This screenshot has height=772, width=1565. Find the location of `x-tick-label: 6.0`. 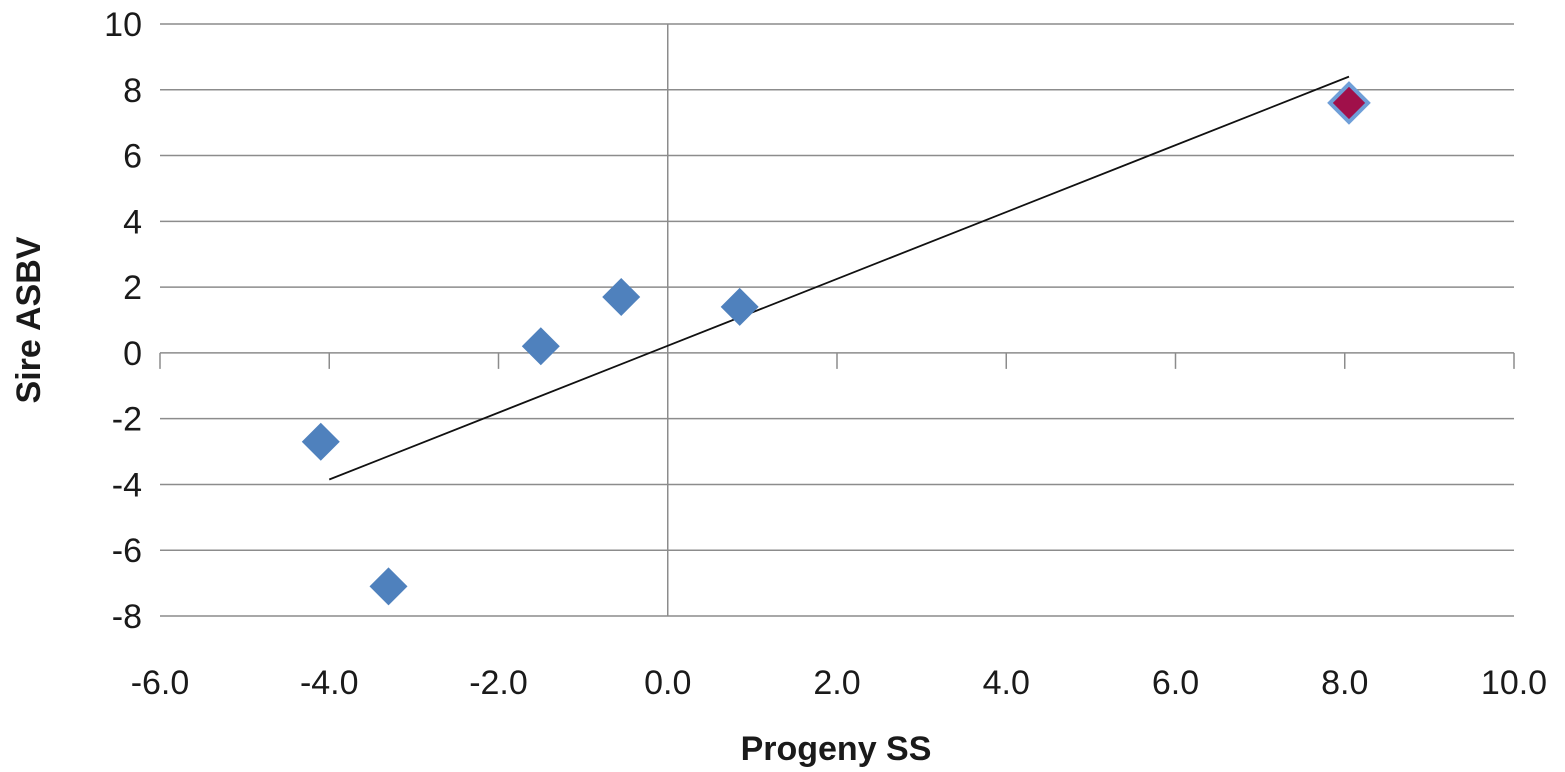

x-tick-label: 6.0 is located at coordinates (1175, 683).